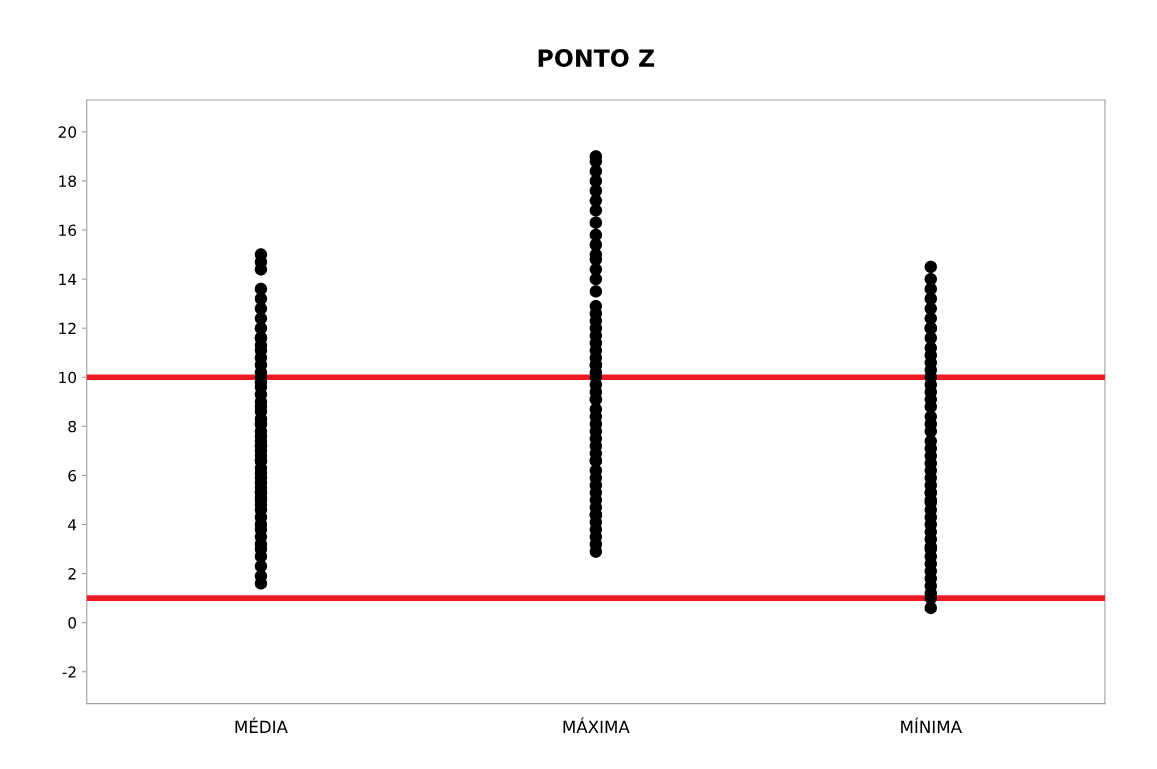  Describe the element at coordinates (72, 574) in the screenshot. I see `y-tick-label: 2` at that location.